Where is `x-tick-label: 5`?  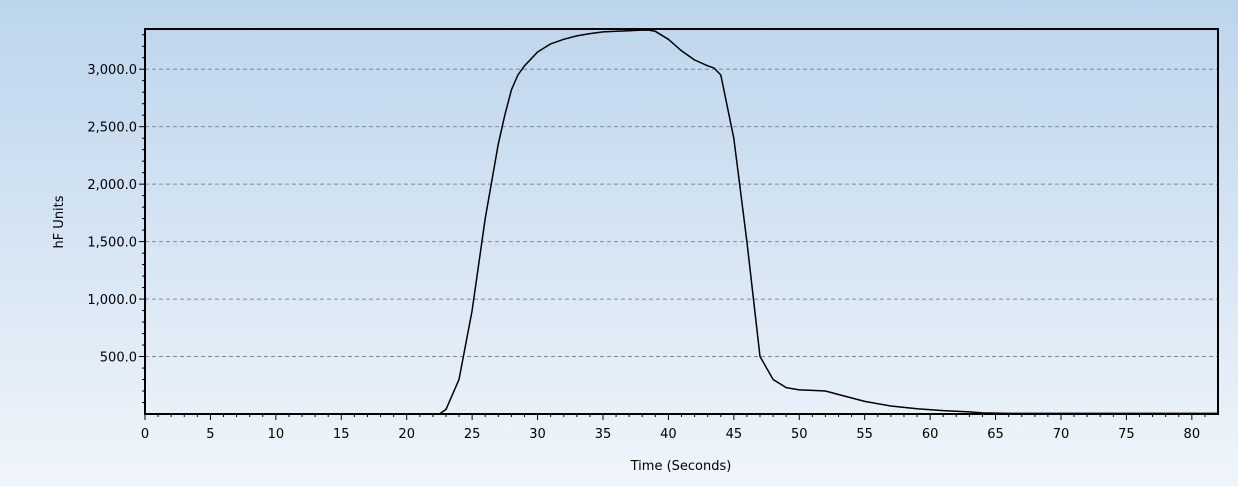 x-tick-label: 5 is located at coordinates (210, 434).